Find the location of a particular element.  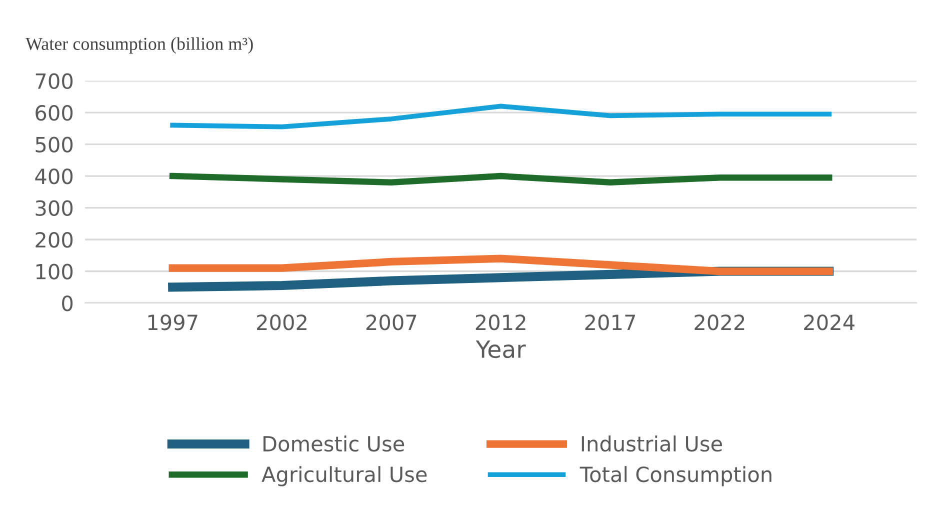

x-tick-label: 2024 is located at coordinates (829, 322).